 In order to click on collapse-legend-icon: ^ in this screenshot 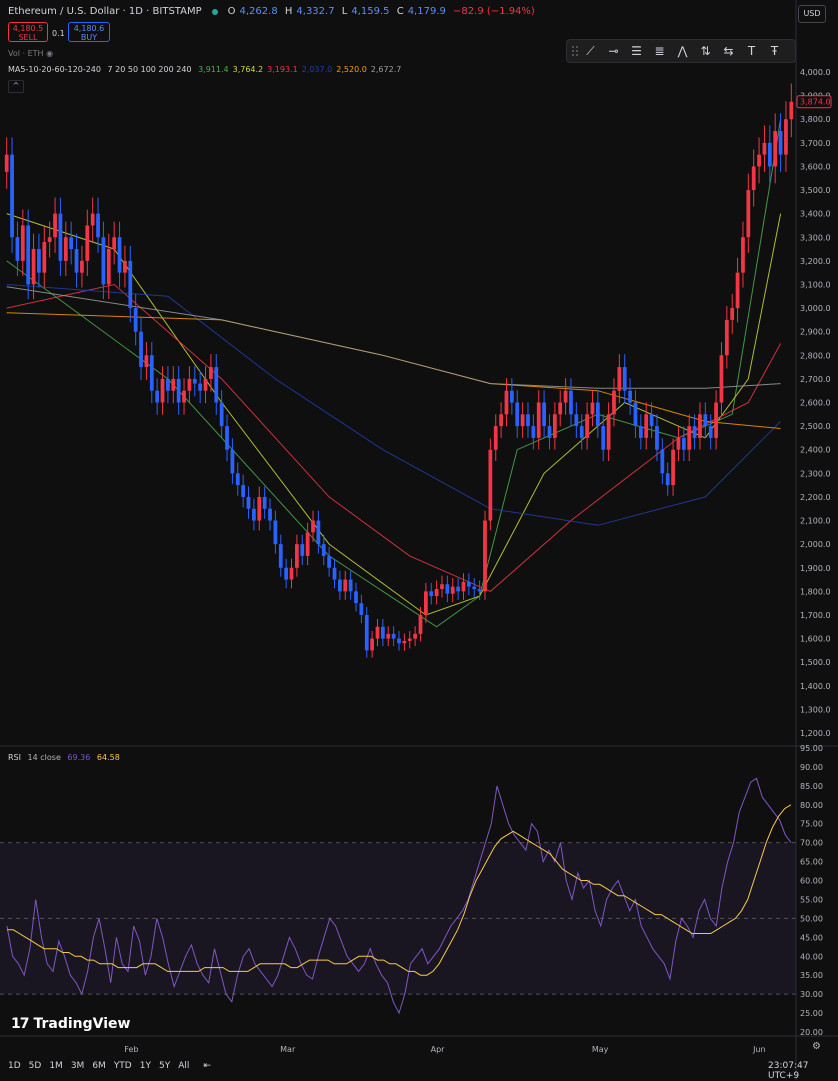, I will do `click(16, 86)`.